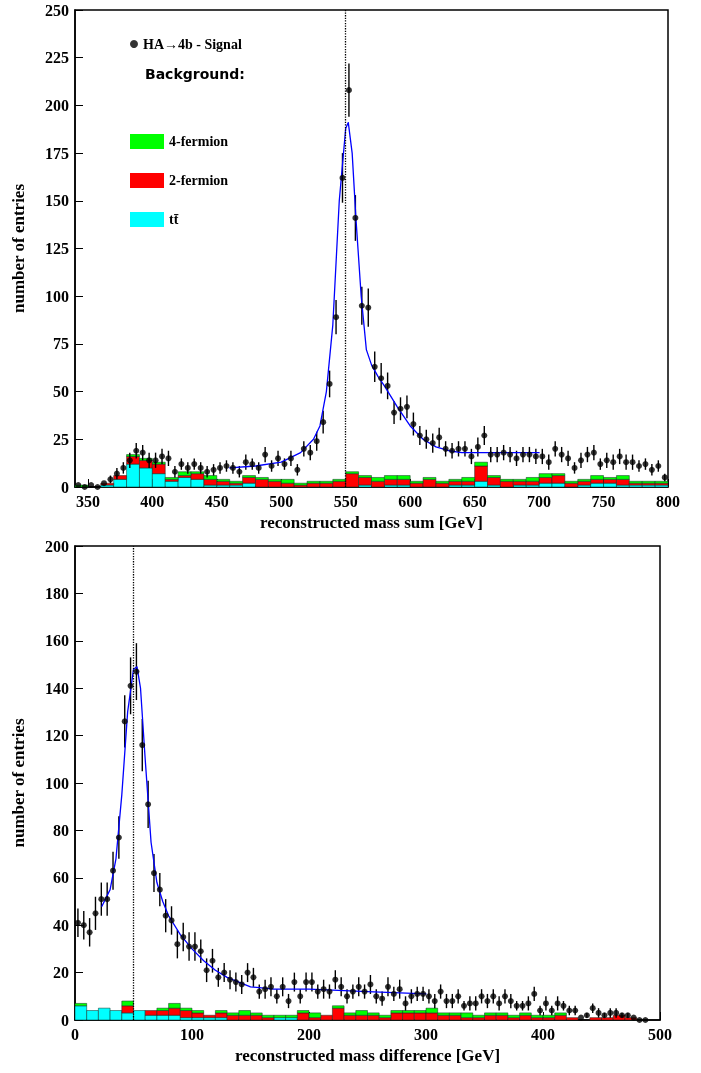  What do you see at coordinates (57, 10) in the screenshot?
I see `y-tick-label: 250` at bounding box center [57, 10].